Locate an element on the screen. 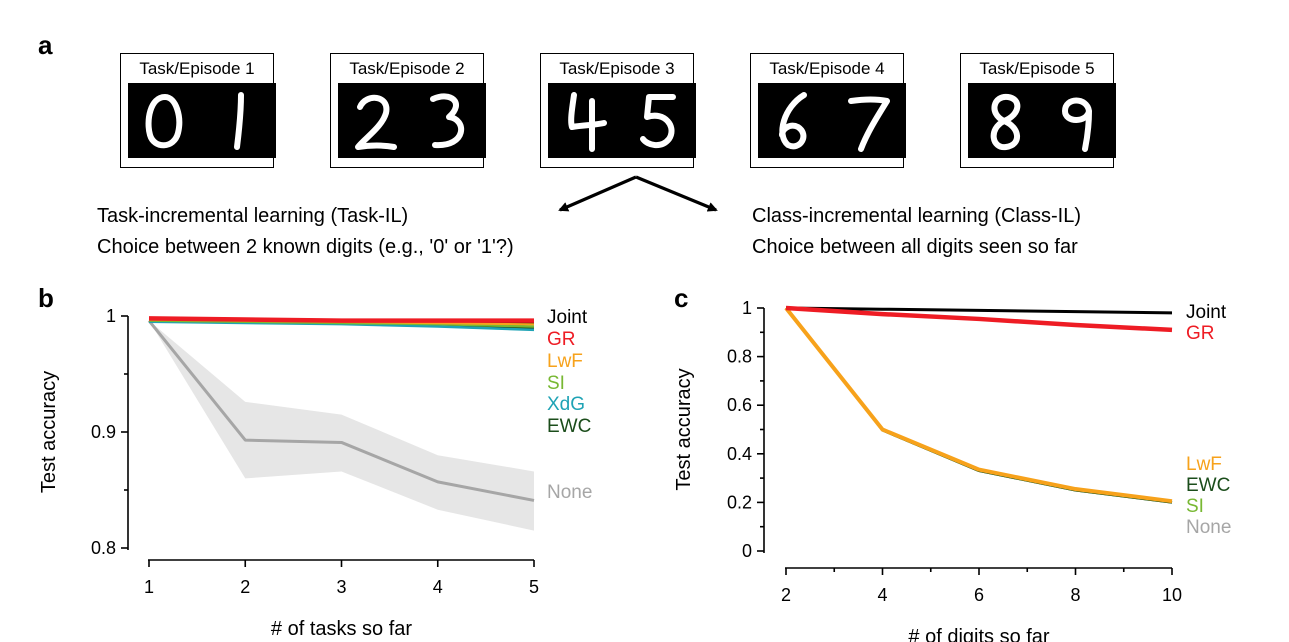 This screenshot has height=642, width=1289. y-tick-label: 0.4 is located at coordinates (739, 454).